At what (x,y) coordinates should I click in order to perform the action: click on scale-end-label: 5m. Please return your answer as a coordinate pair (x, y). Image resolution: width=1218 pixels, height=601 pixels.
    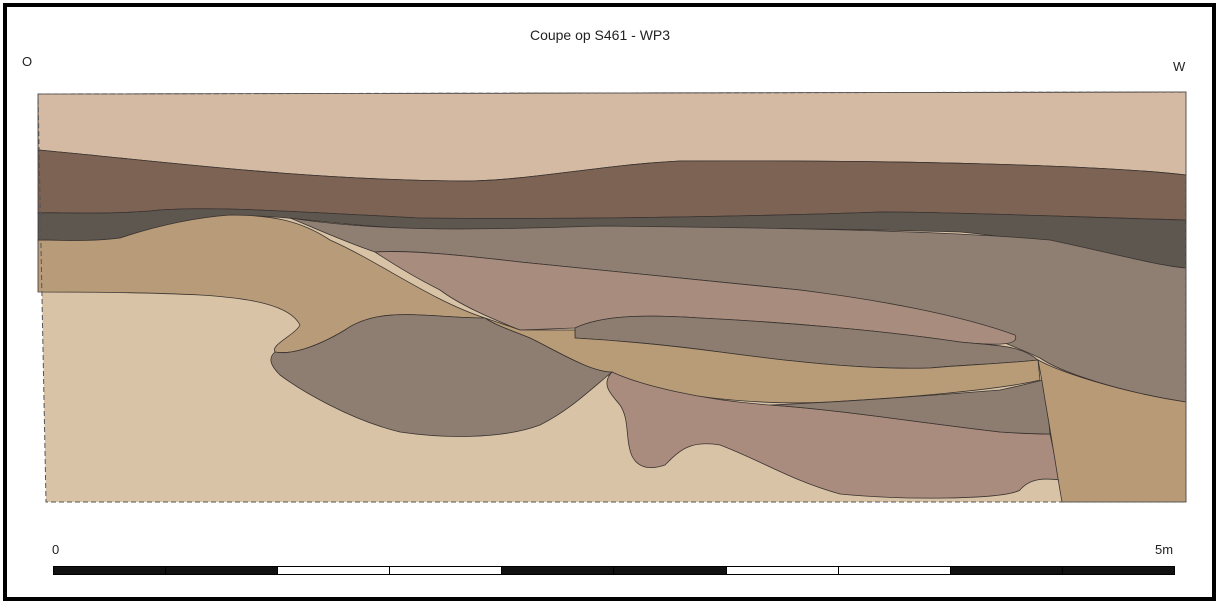
    Looking at the image, I should click on (1164, 549).